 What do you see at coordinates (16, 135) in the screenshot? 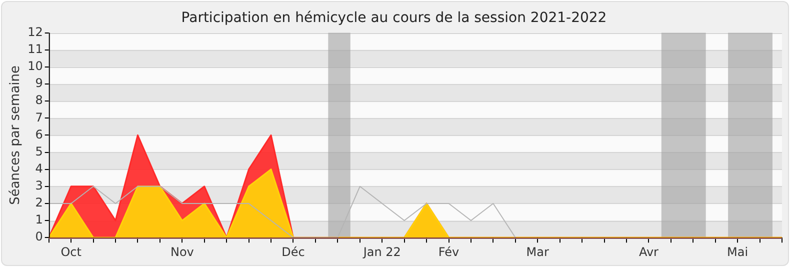
I see `y-axis-title: Séances par semaine` at bounding box center [16, 135].